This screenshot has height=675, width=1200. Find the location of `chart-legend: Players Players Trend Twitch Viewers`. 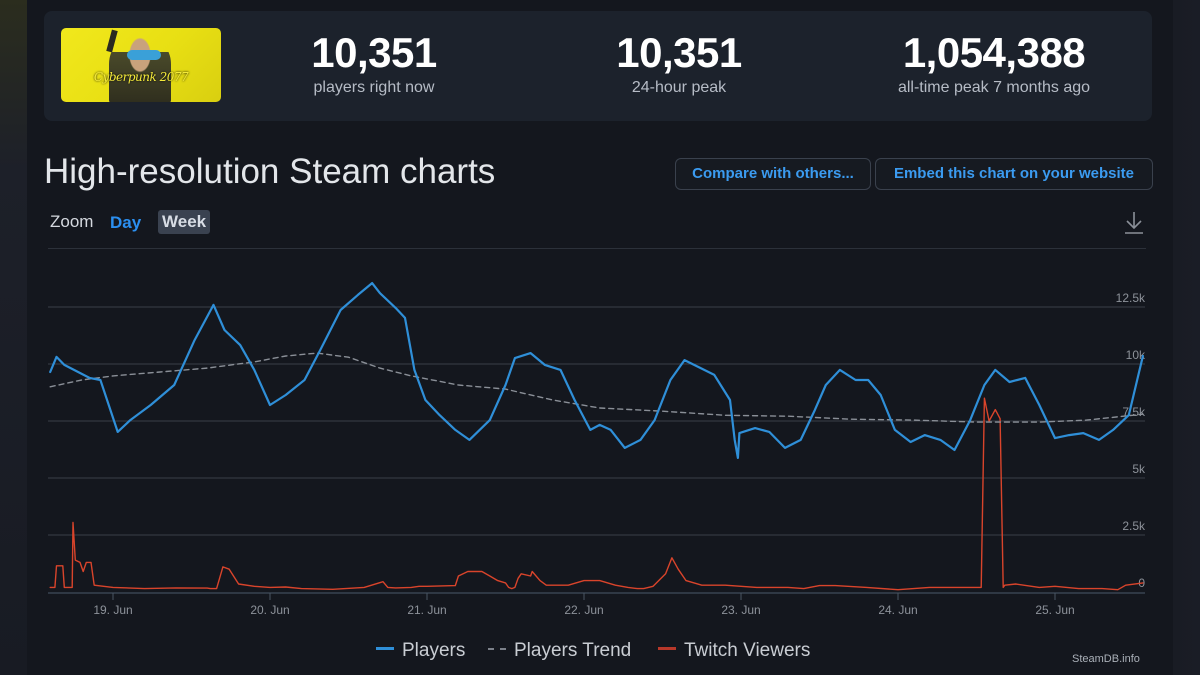

chart-legend: Players Players Trend Twitch Viewers is located at coordinates (600, 653).